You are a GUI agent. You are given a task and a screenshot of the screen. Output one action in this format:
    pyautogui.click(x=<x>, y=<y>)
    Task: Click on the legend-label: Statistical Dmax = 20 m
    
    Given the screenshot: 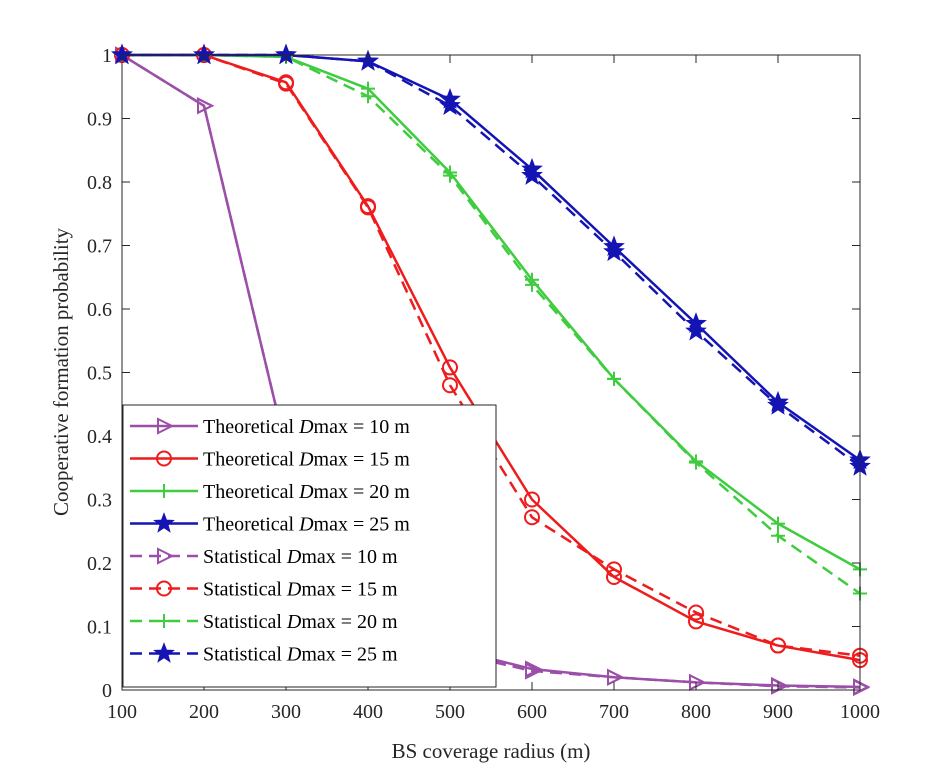 What is the action you would take?
    pyautogui.click(x=300, y=622)
    